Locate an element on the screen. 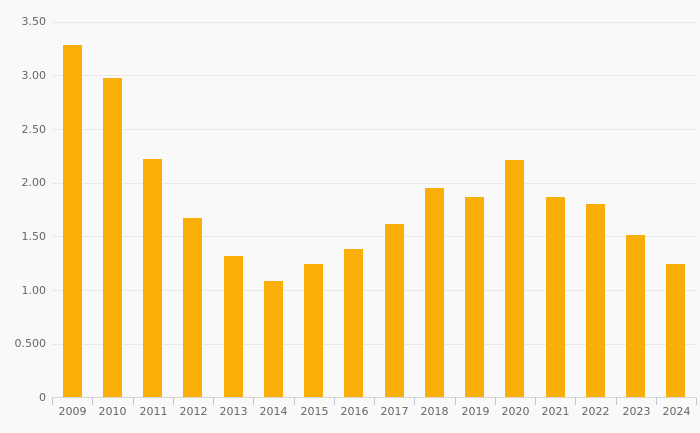 This screenshot has width=700, height=433. bar-2015 is located at coordinates (313, 330).